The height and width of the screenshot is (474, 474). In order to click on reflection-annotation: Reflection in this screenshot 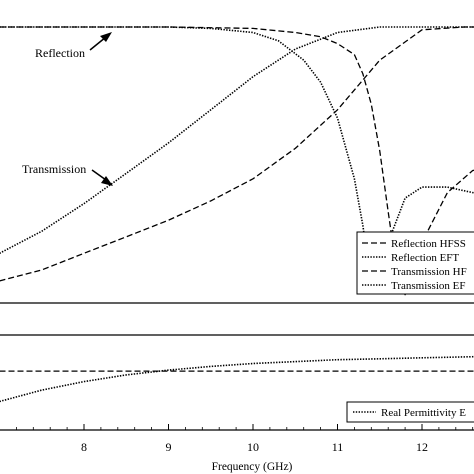, I will do `click(60, 53)`.